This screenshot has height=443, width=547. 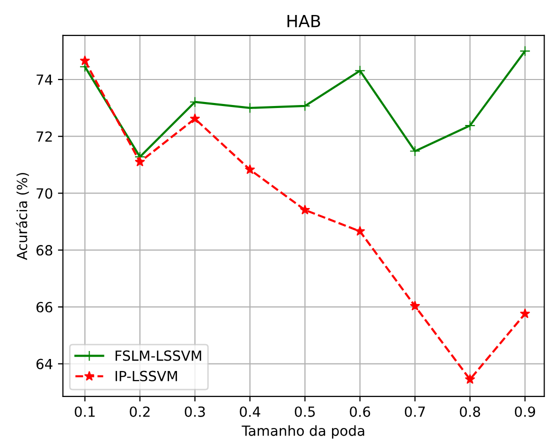 What do you see at coordinates (414, 411) in the screenshot?
I see `x-tick-label: 0.7` at bounding box center [414, 411].